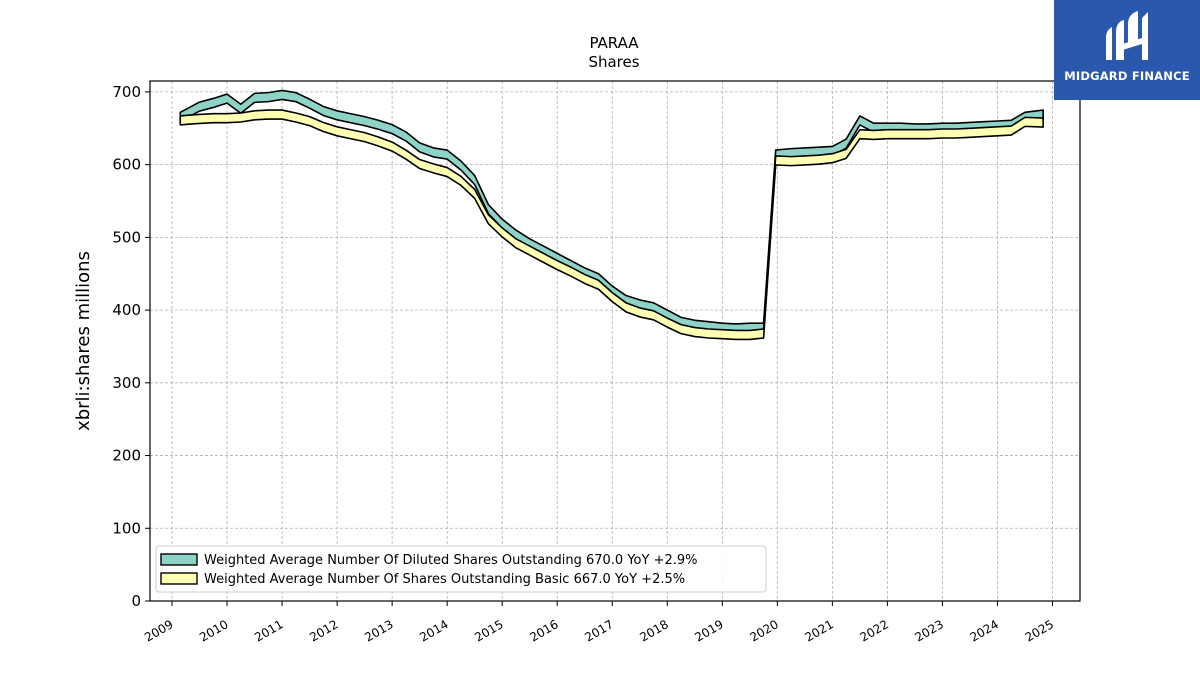  What do you see at coordinates (818, 630) in the screenshot?
I see `x-tick-label: 2021` at bounding box center [818, 630].